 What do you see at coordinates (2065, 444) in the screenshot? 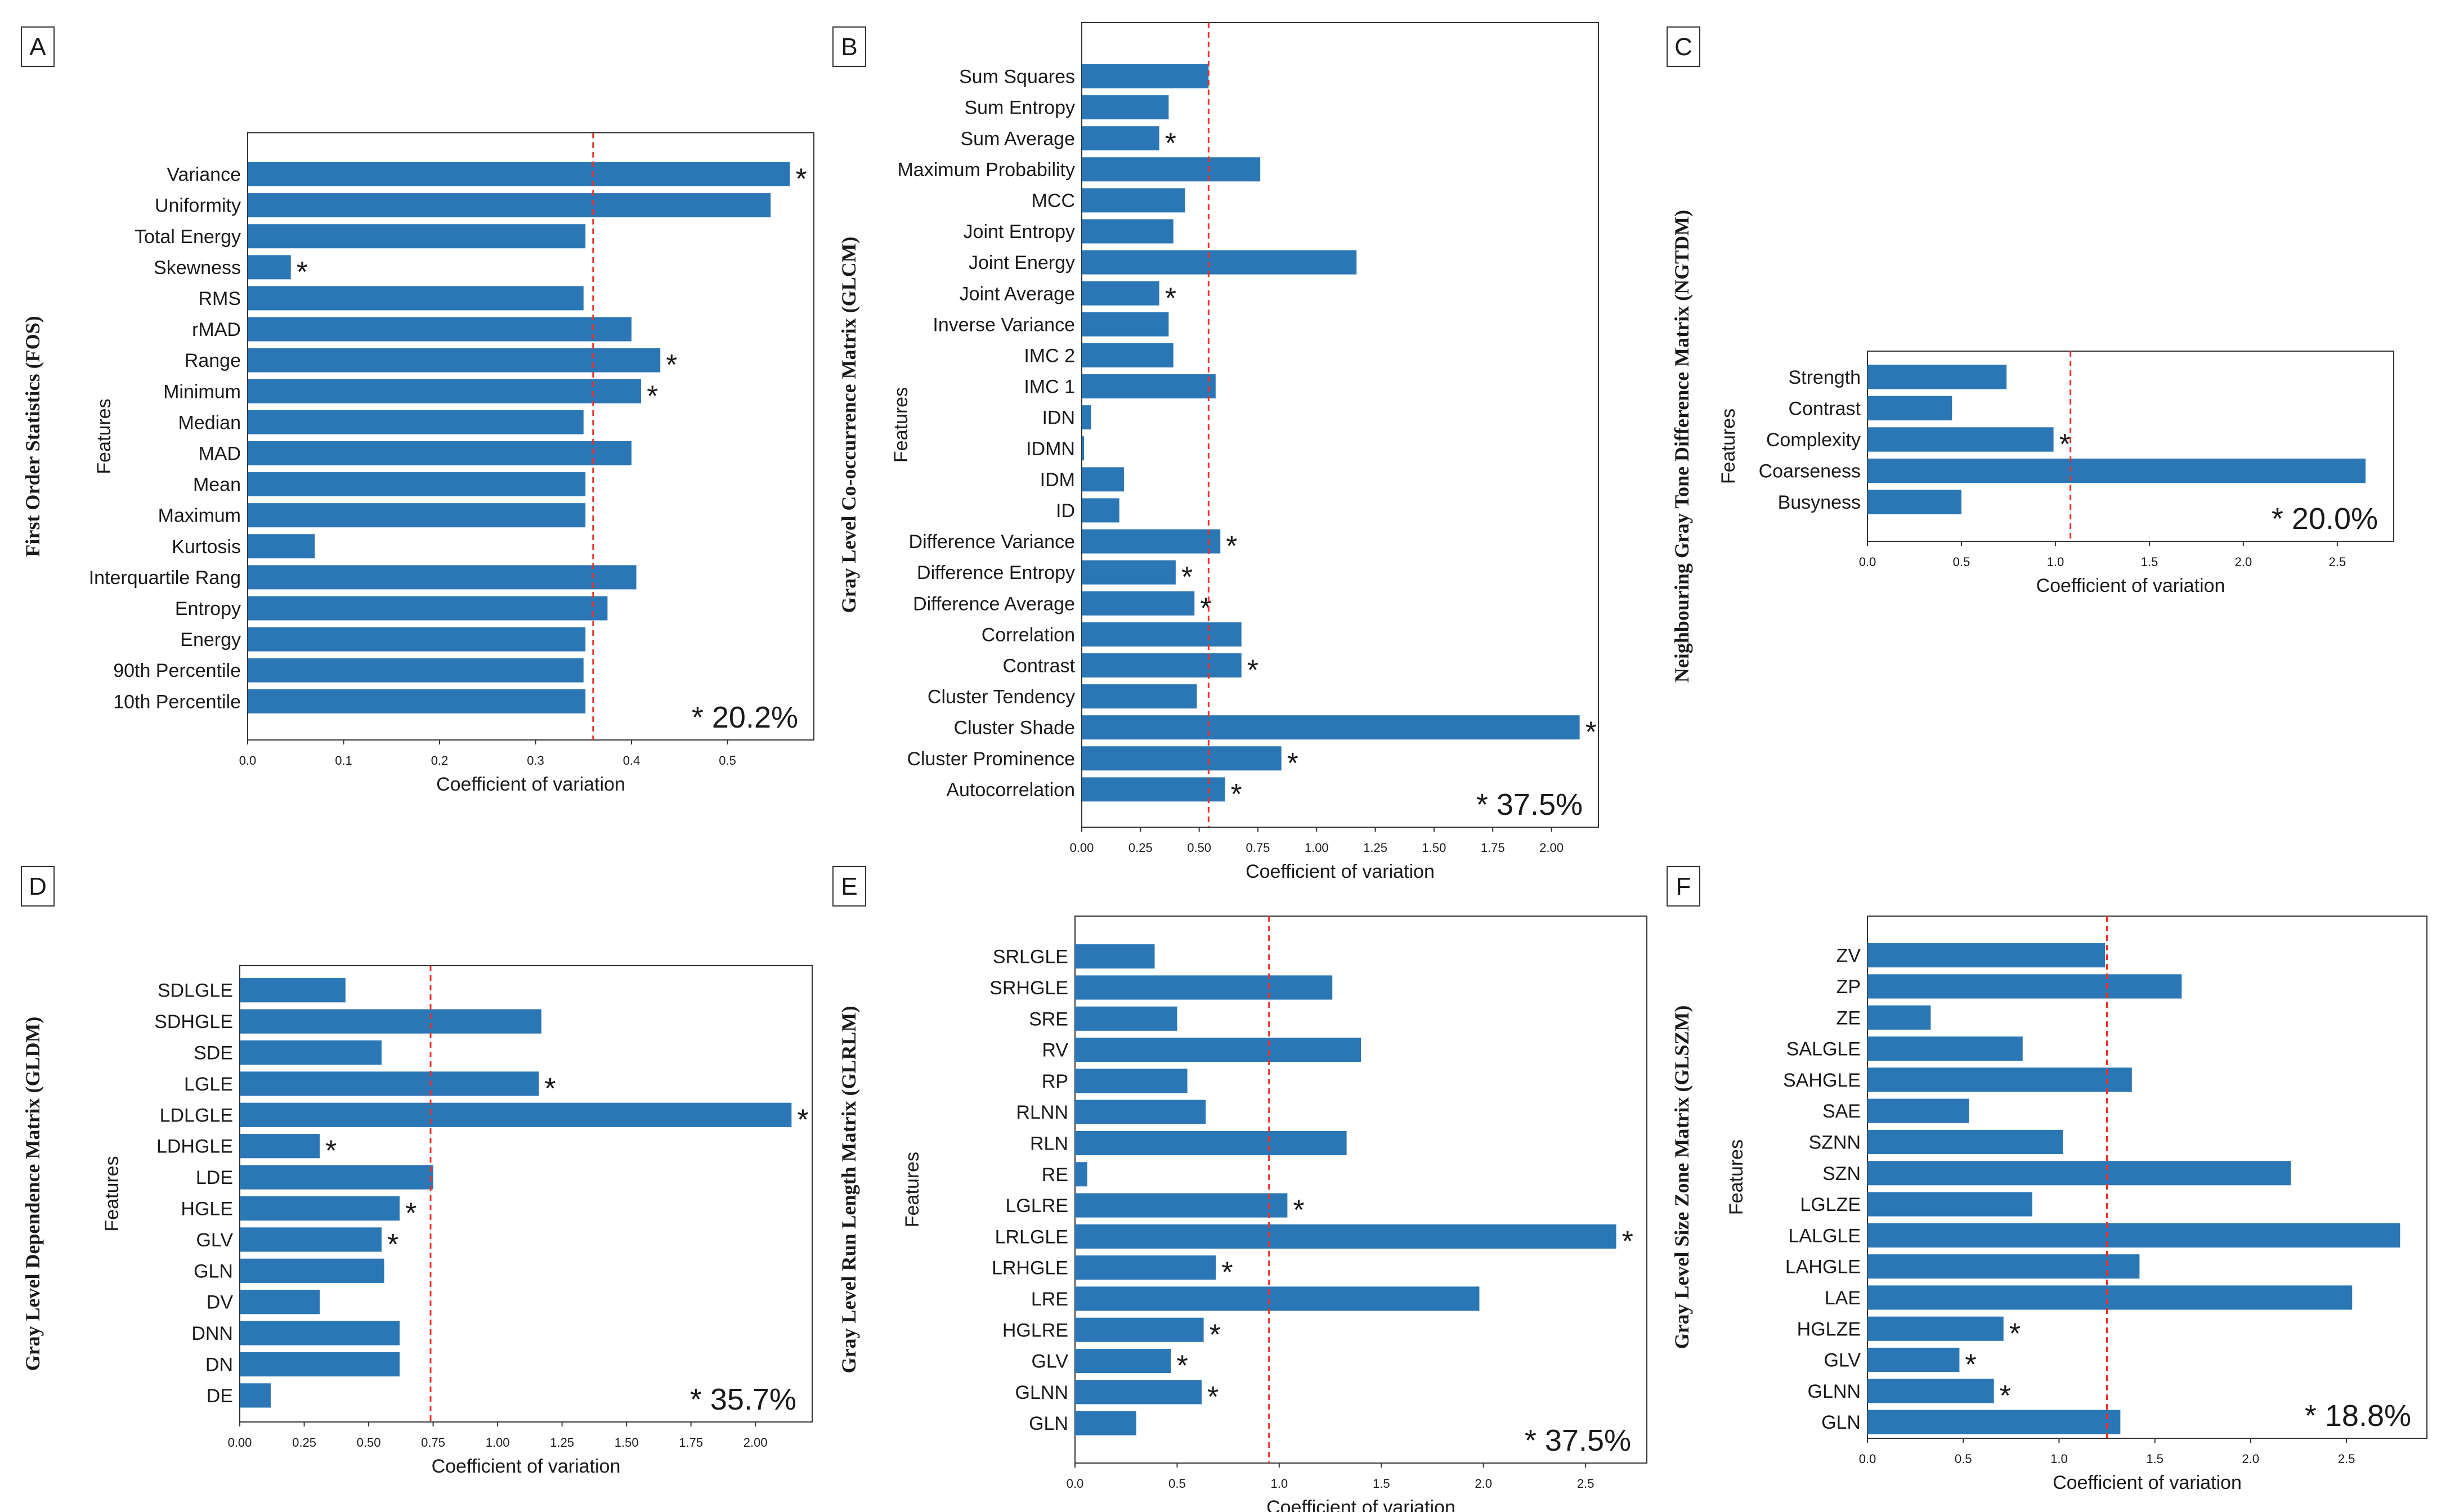
I see `significance-star-c-2: *` at bounding box center [2065, 444].